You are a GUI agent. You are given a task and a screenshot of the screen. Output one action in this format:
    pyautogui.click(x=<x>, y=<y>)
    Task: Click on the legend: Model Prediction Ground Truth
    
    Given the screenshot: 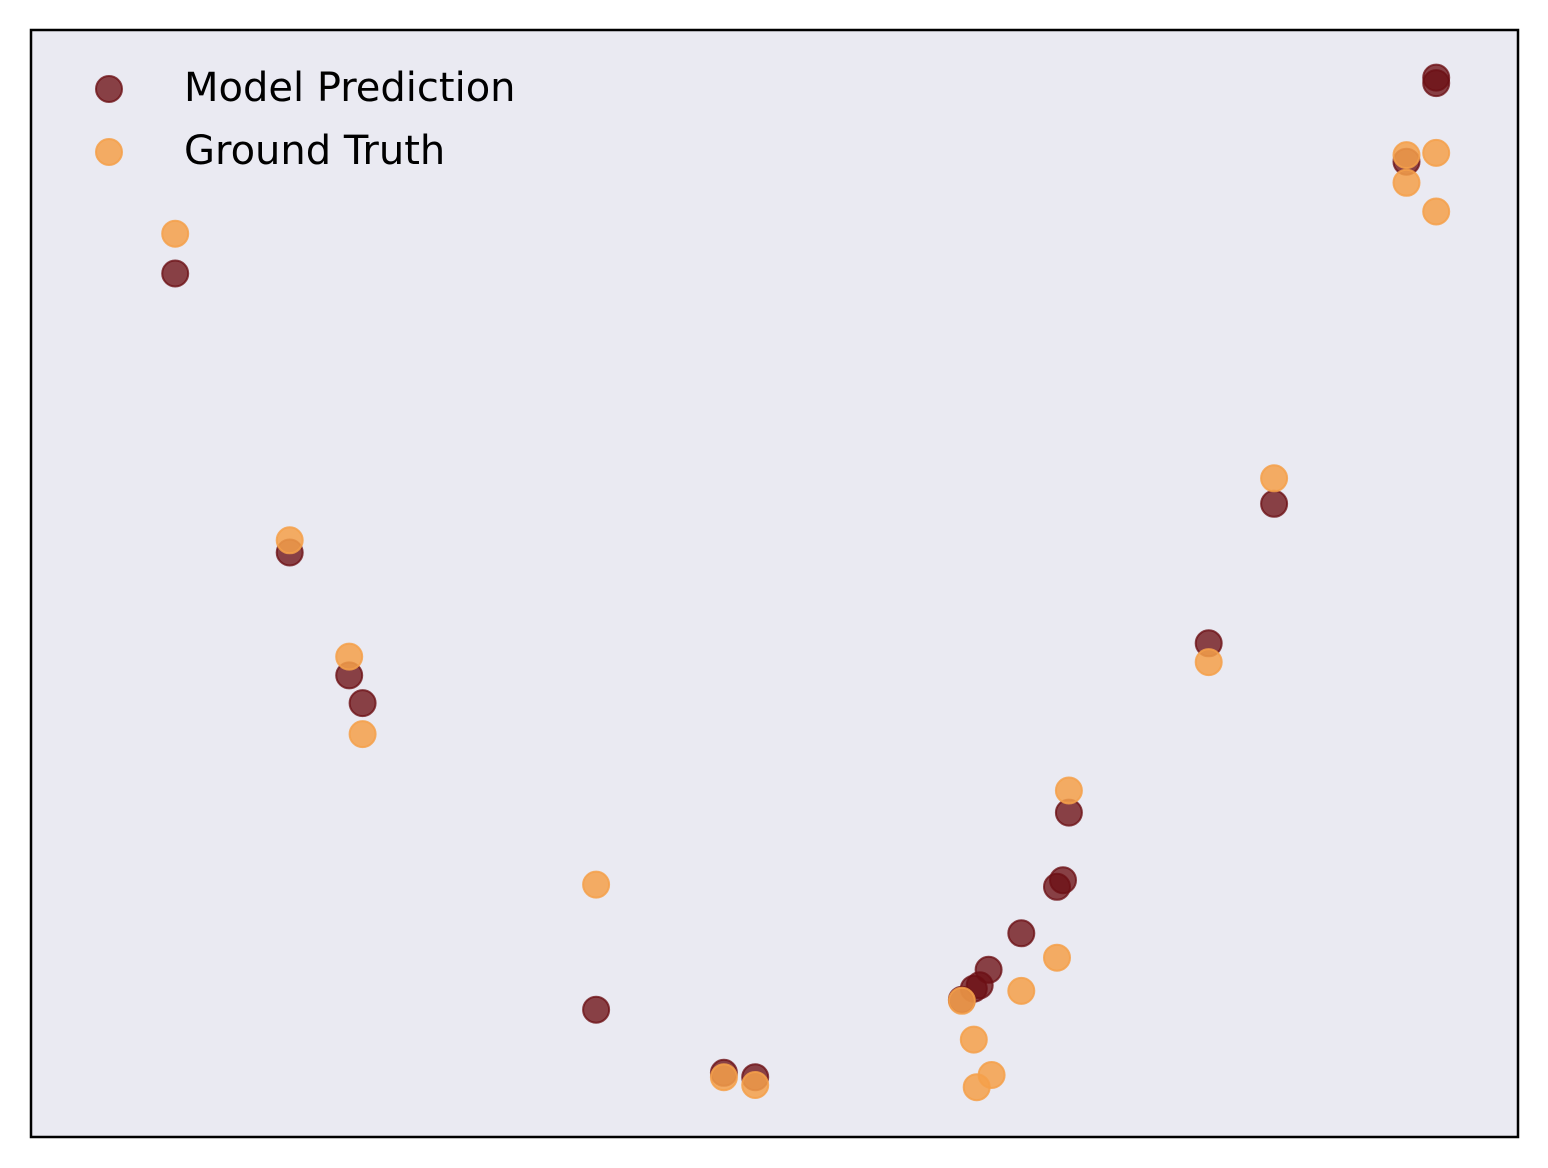 What is the action you would take?
    pyautogui.click(x=305, y=119)
    